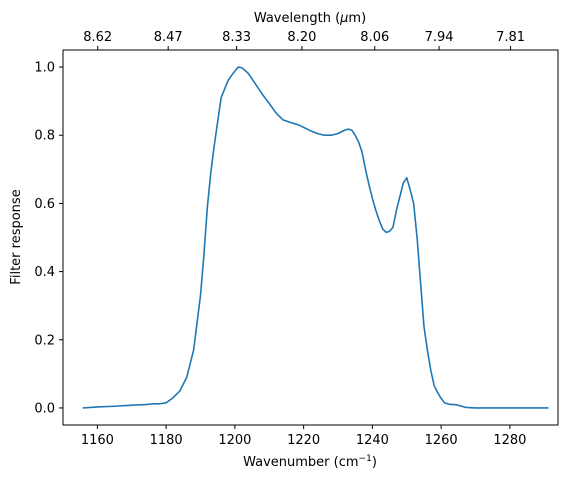 This screenshot has height=480, width=570. I want to click on x-axis-top: 8.62 8.47 8.33 8.20 8.06 7.94 7.81, so click(304, 40).